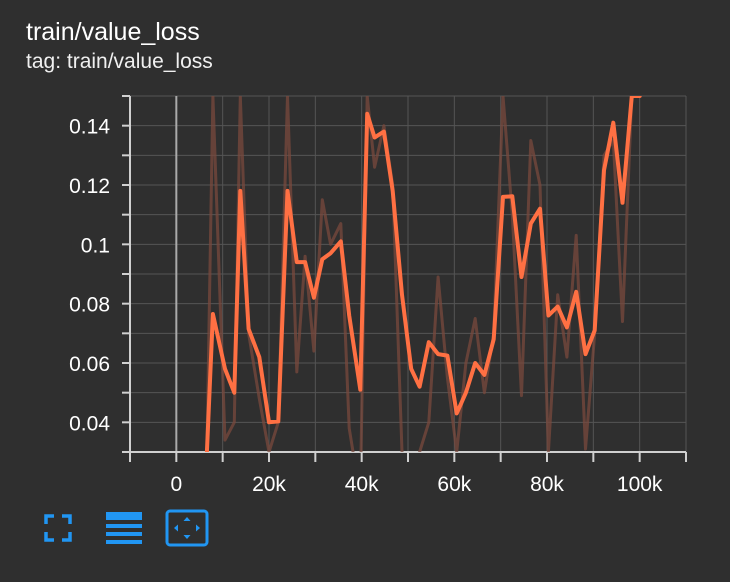 The image size is (730, 582). Describe the element at coordinates (269, 484) in the screenshot. I see `x-tick-label: 20k` at that location.